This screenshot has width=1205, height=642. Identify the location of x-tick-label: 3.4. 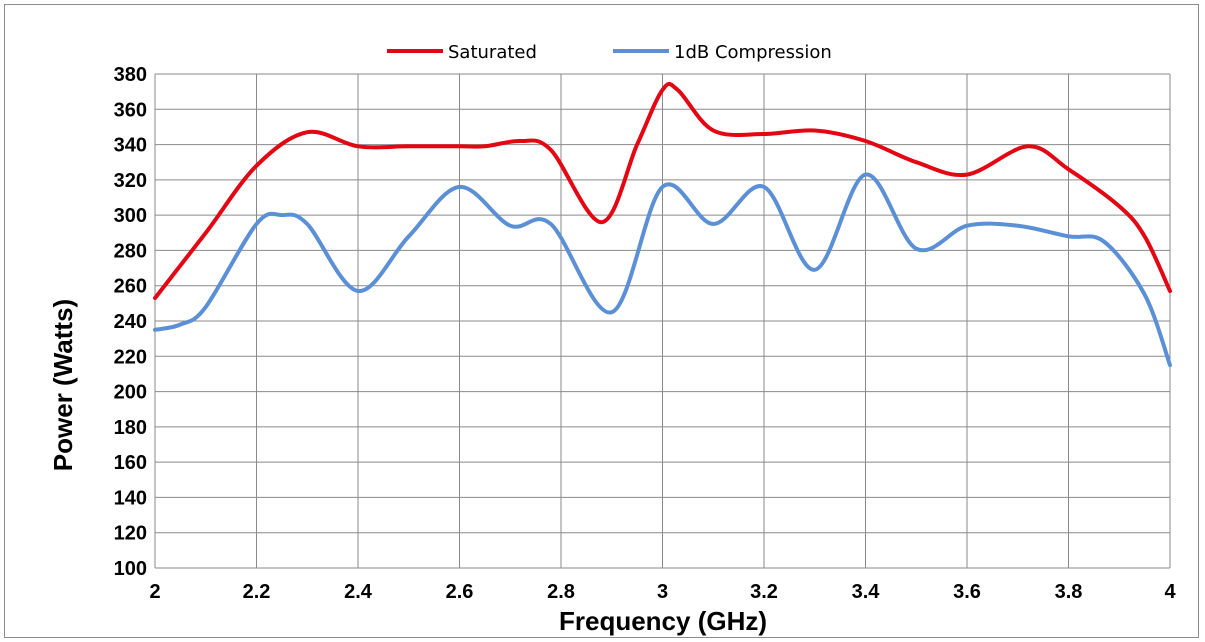
(866, 592).